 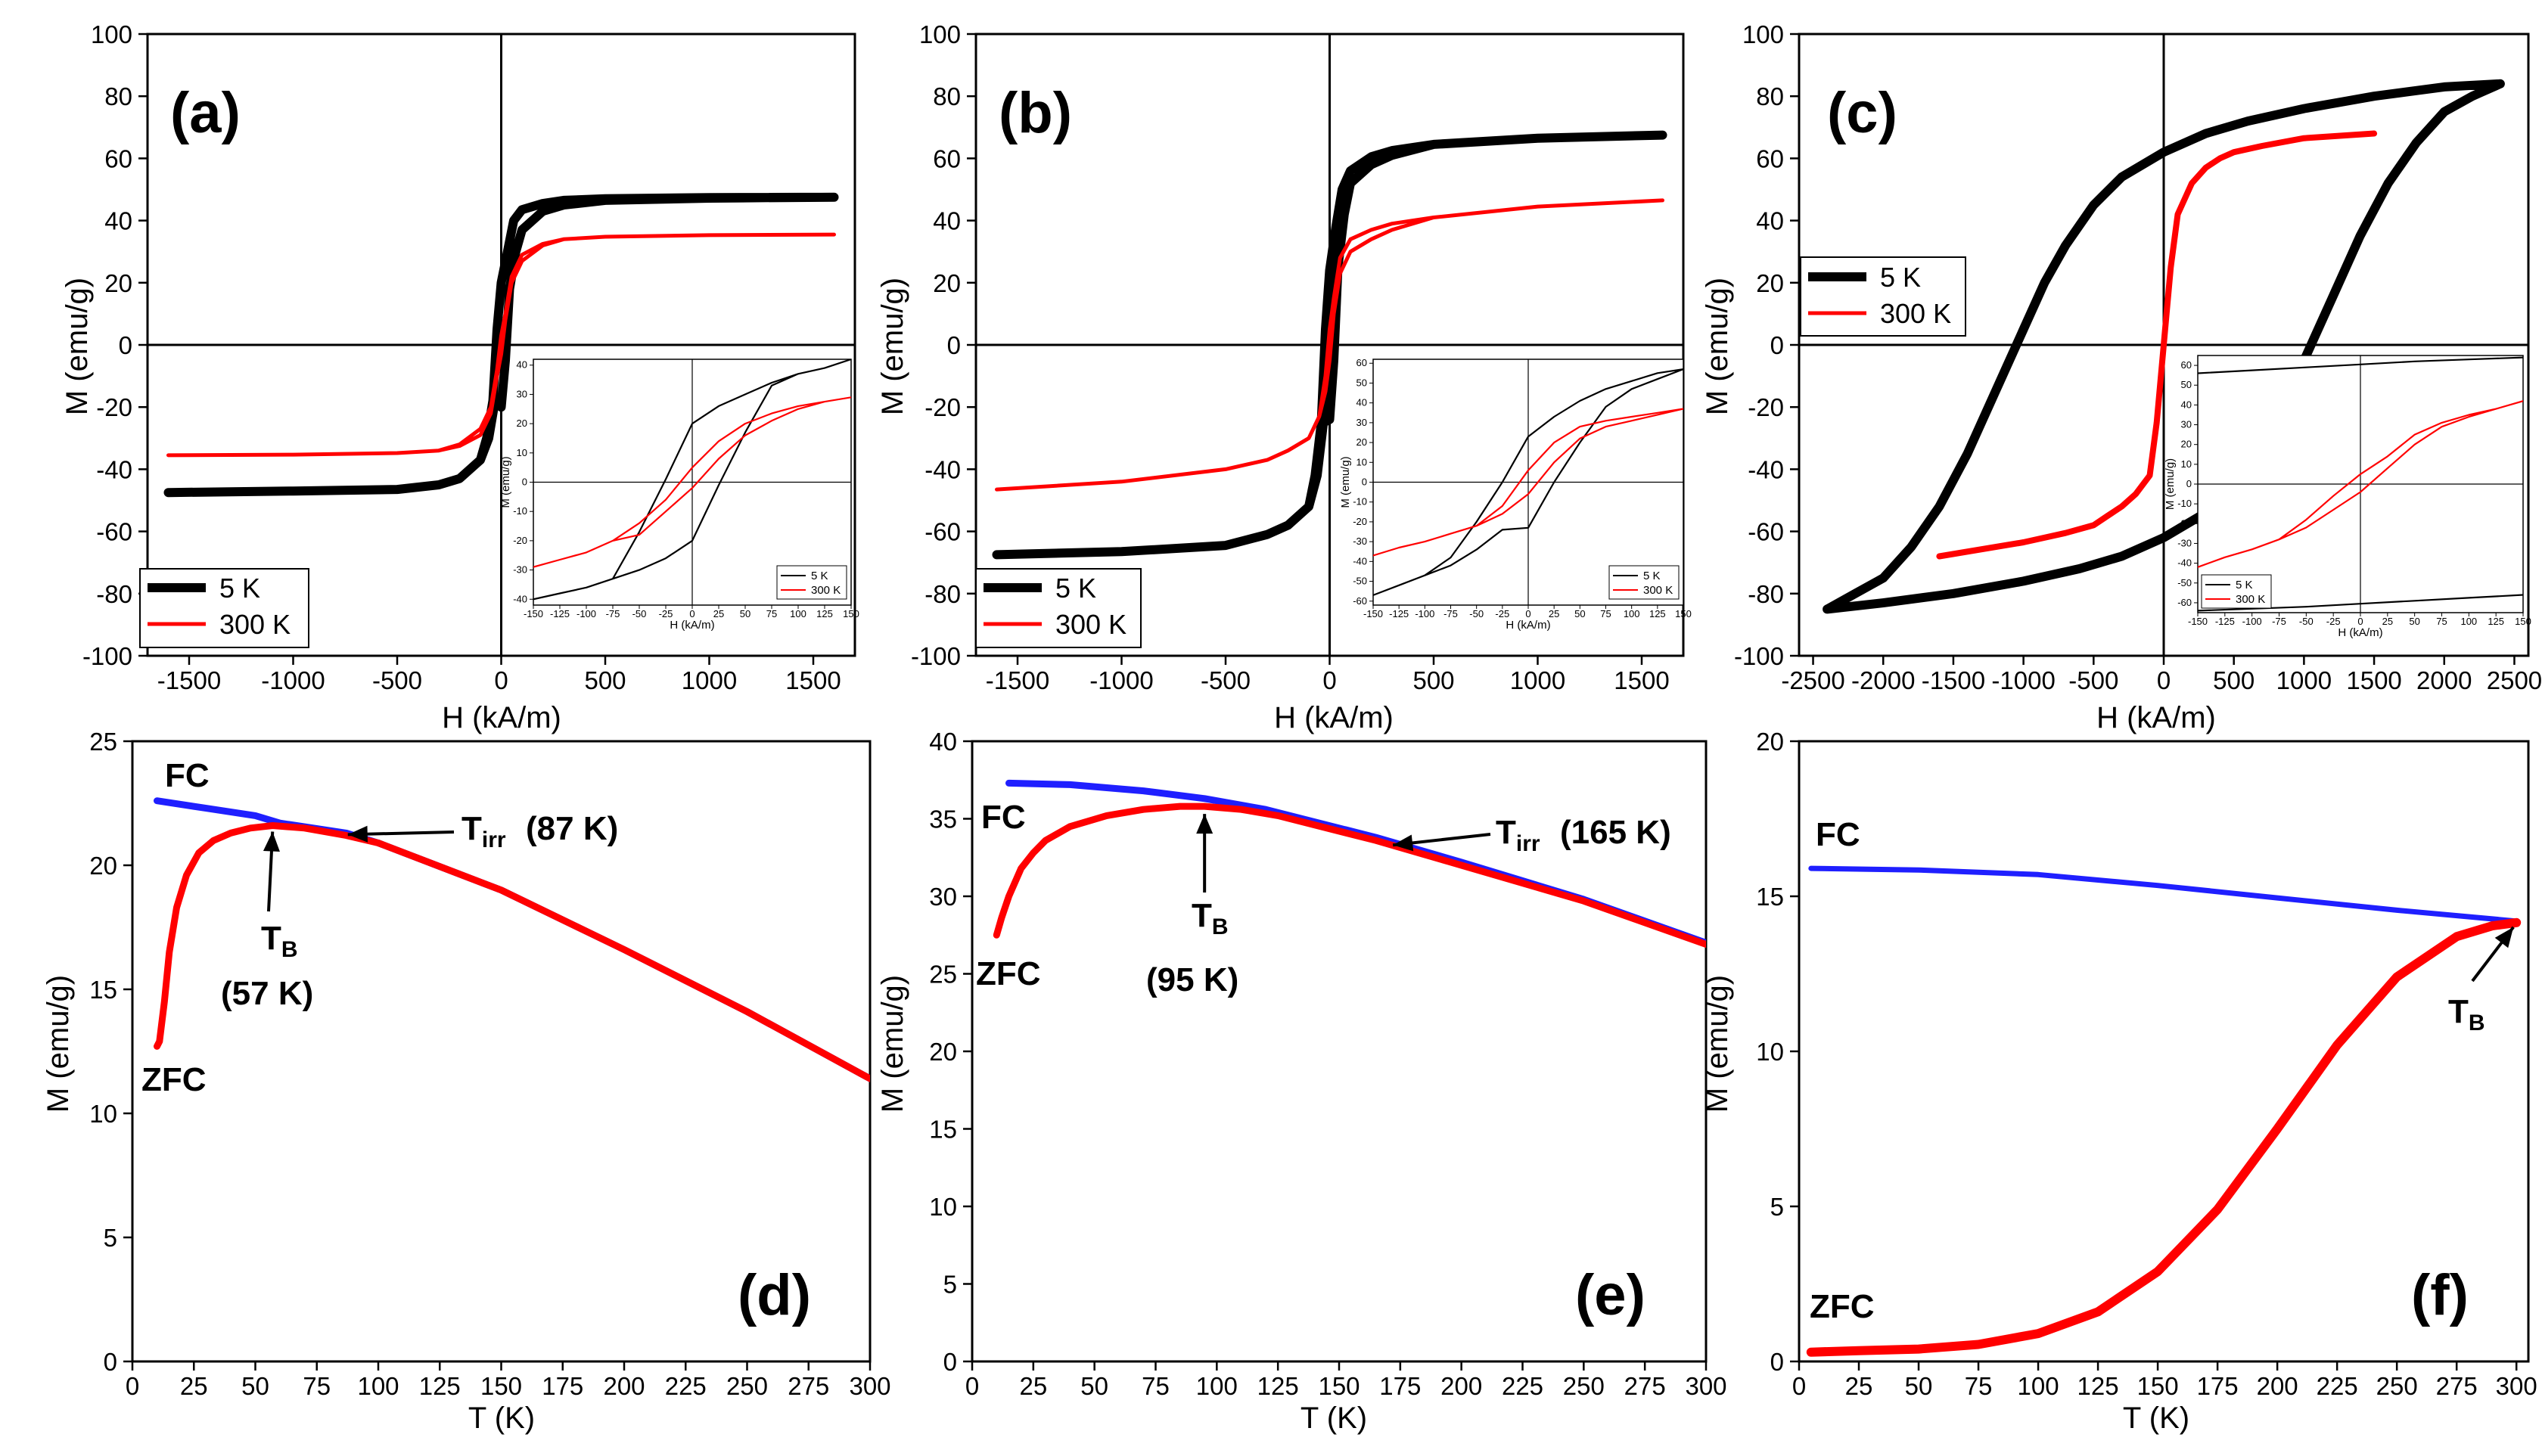 I want to click on ylabel-c: M (emu/g), so click(x=1717, y=346).